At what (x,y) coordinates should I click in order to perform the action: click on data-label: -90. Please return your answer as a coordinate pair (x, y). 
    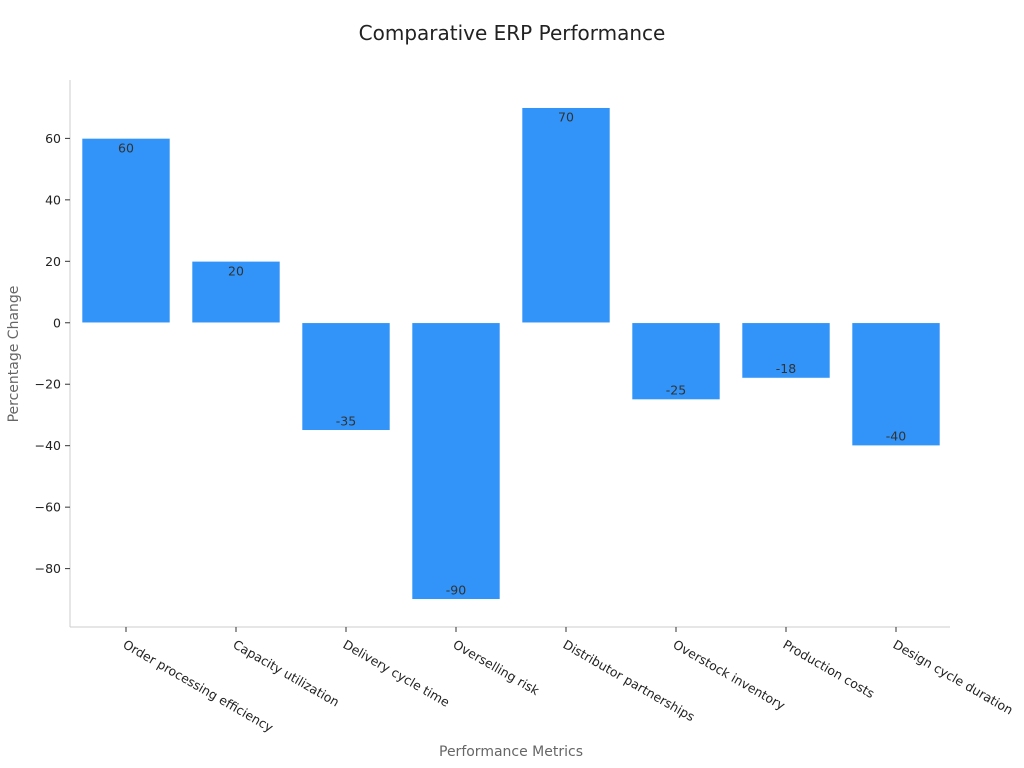
    Looking at the image, I should click on (456, 589).